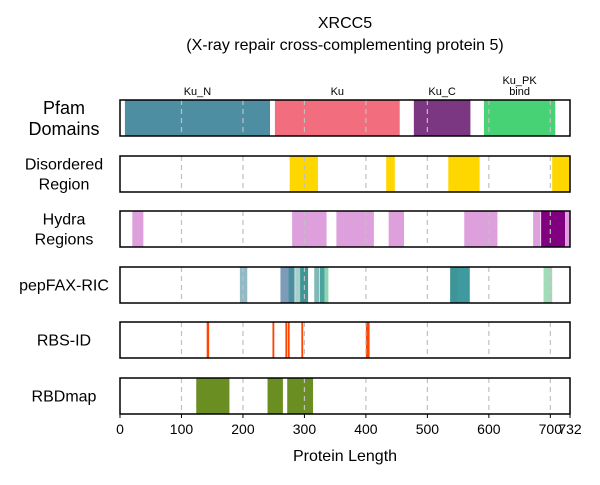 Image resolution: width=600 pixels, height=485 pixels. I want to click on domain-label: Ku_C, so click(442, 92).